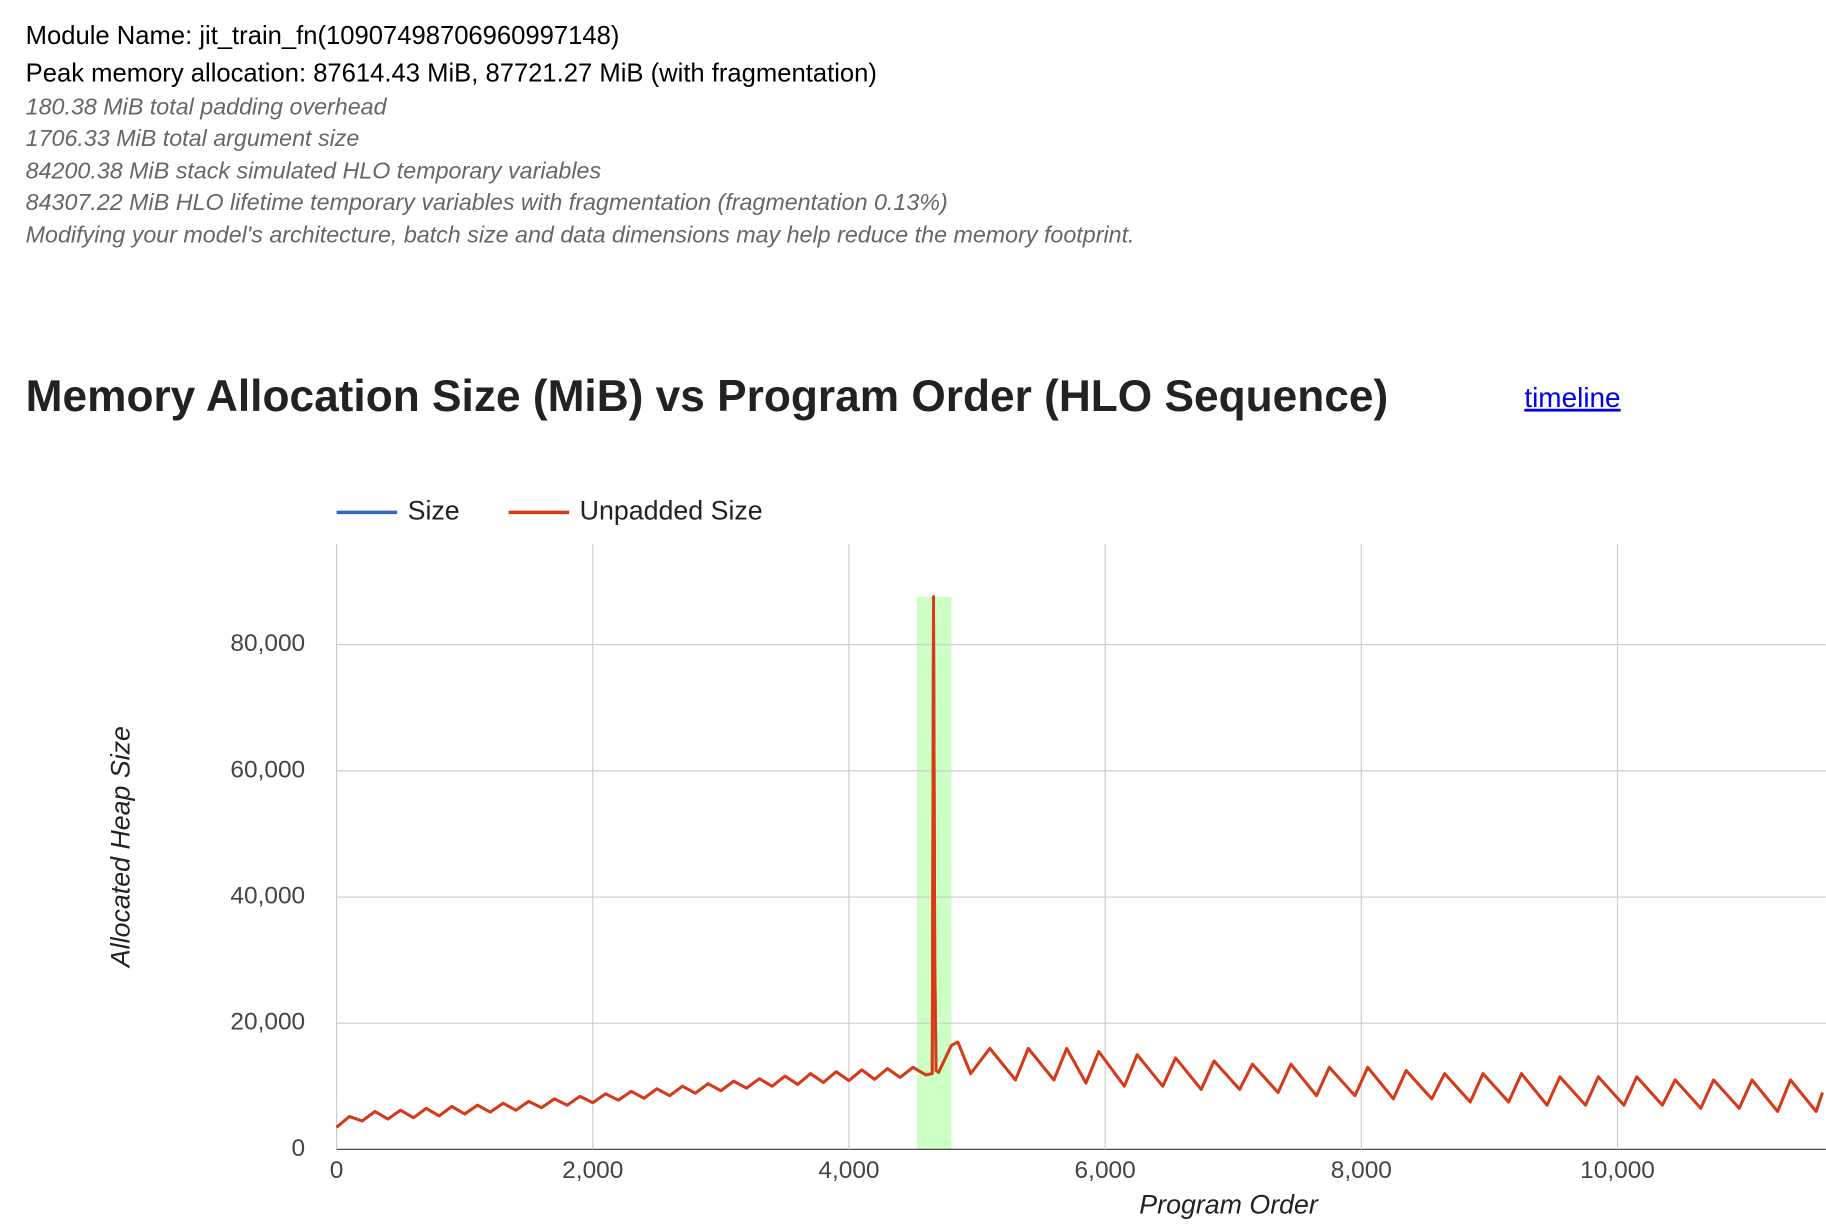 The image size is (1826, 1232). Describe the element at coordinates (207, 106) in the screenshot. I see `note: 180.38 MiB total padding overhead` at that location.